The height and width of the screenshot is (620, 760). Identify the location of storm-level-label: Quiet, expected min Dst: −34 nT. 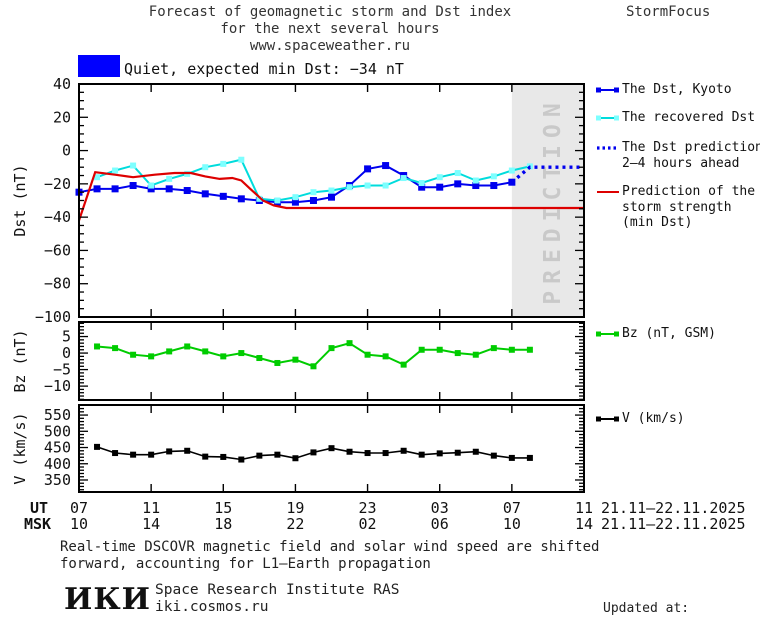
(264, 69).